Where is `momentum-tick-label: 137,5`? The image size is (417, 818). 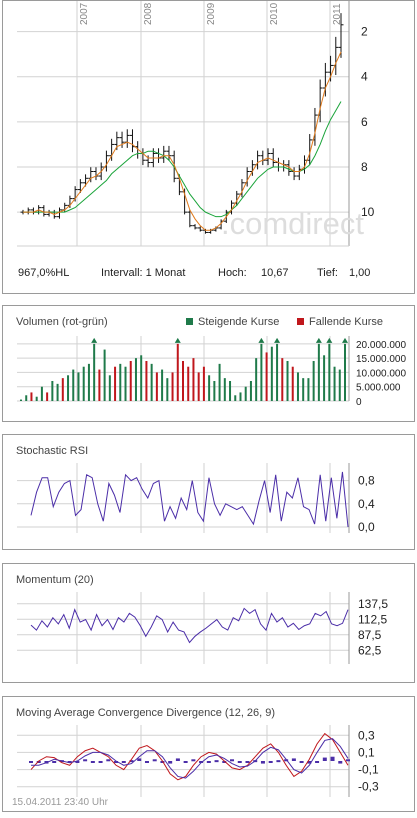
momentum-tick-label: 137,5 is located at coordinates (373, 604).